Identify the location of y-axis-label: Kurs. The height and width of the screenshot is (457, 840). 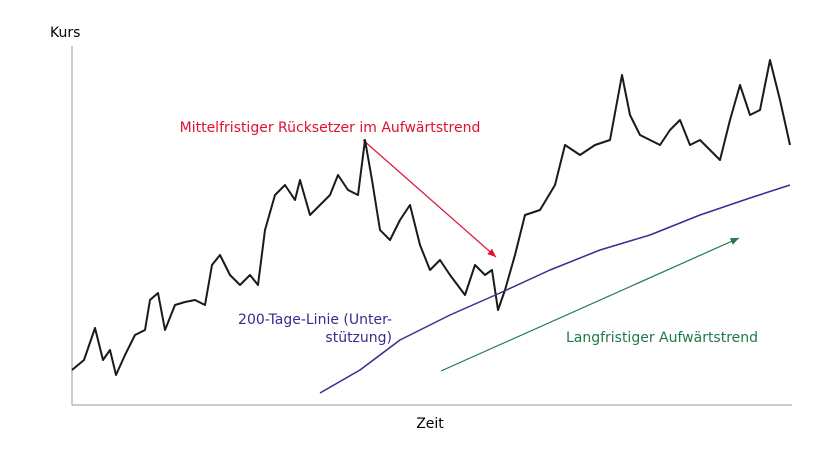
(65, 33).